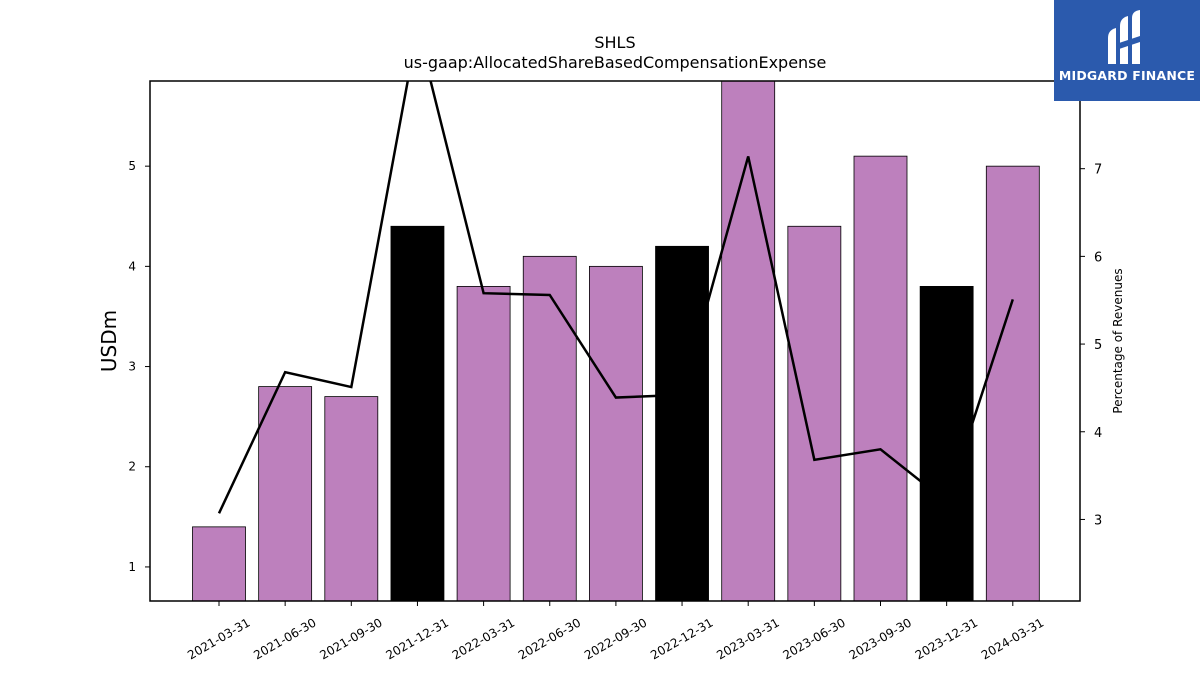  Describe the element at coordinates (1118, 340) in the screenshot. I see `y2-axis-label: Percentage of Revenues` at that location.